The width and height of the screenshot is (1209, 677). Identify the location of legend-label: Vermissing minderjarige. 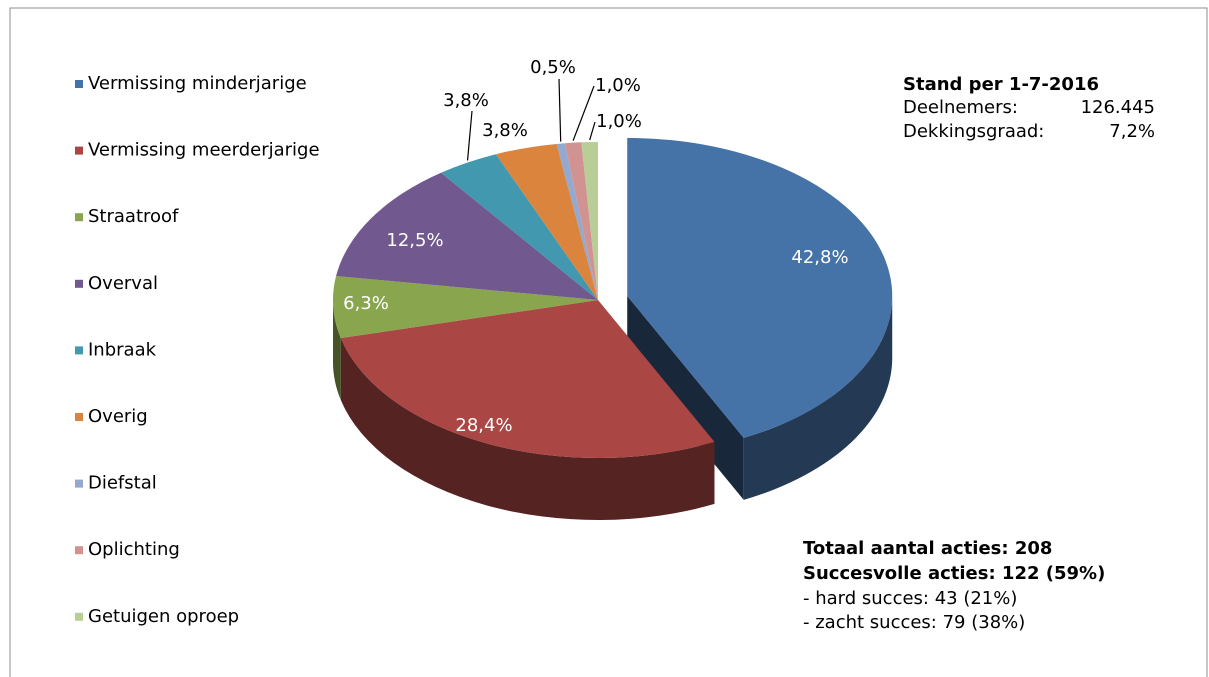
(197, 83).